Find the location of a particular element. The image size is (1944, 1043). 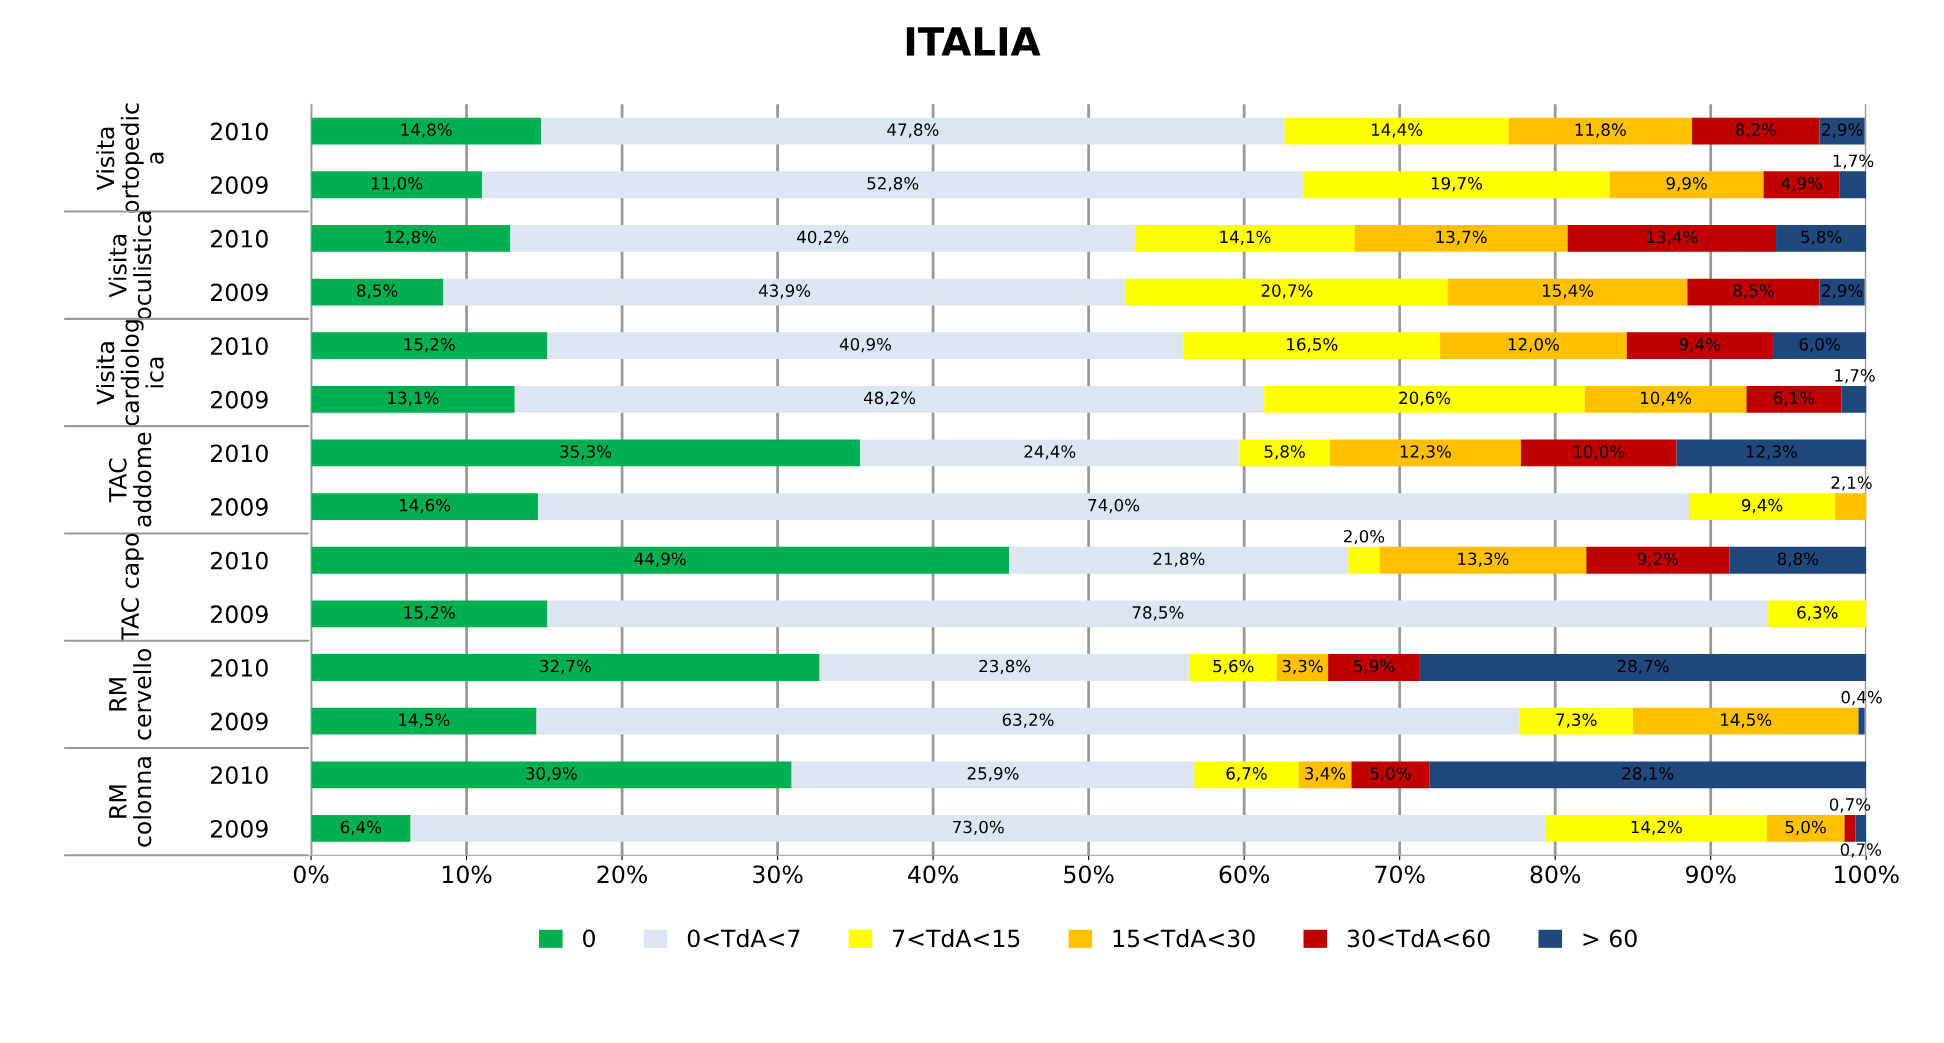

data-label: 13,1% is located at coordinates (413, 398).